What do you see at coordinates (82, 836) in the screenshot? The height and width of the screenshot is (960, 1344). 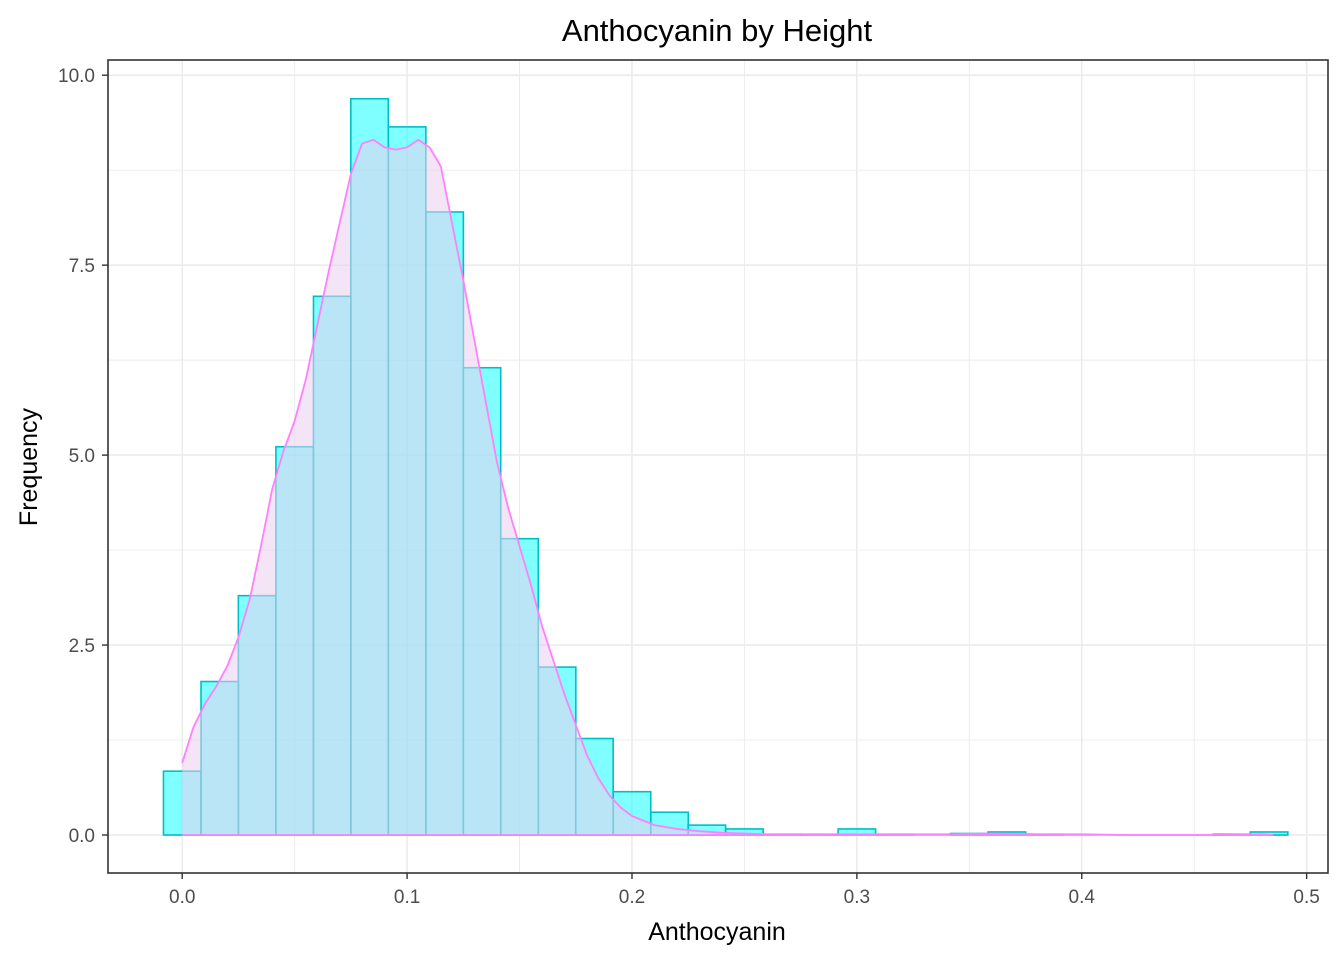 I see `y-tick-label: 0.0` at bounding box center [82, 836].